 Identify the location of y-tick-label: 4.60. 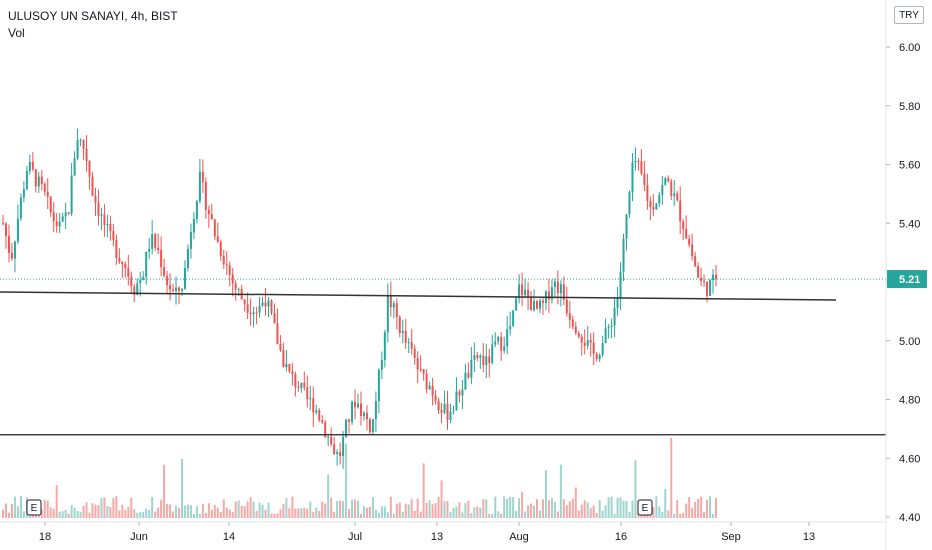
(909, 459).